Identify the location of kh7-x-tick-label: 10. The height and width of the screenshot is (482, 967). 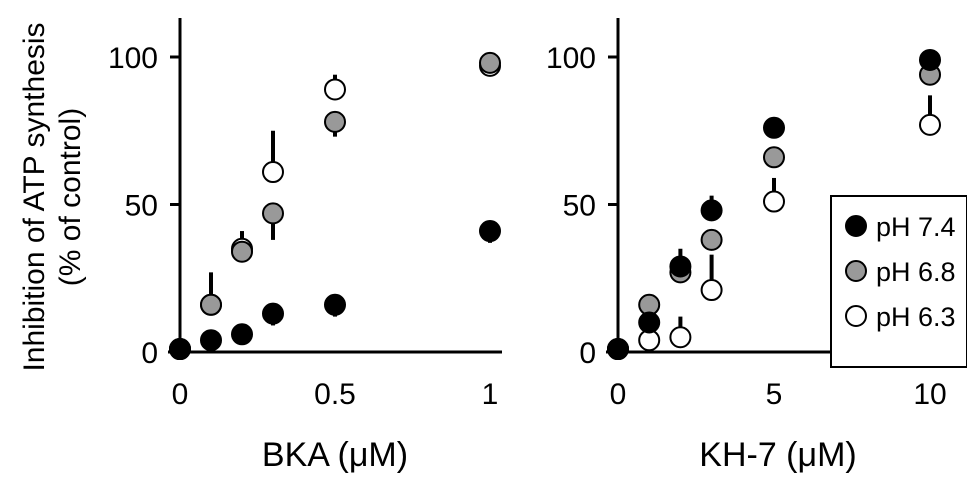
(929, 394).